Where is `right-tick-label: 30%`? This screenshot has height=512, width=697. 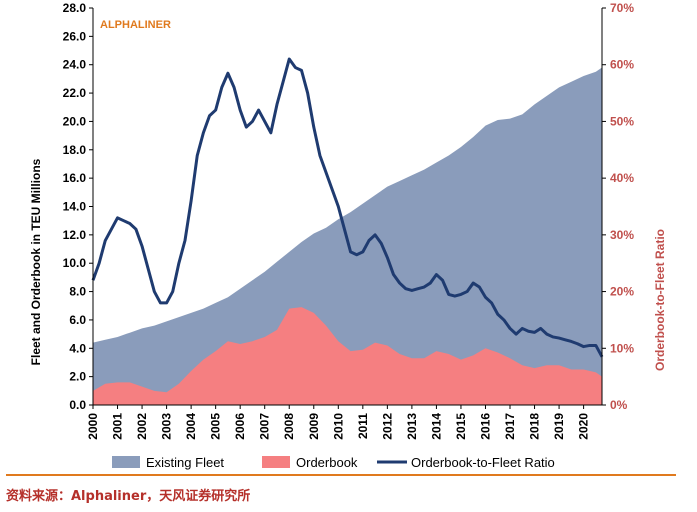 right-tick-label: 30% is located at coordinates (622, 235).